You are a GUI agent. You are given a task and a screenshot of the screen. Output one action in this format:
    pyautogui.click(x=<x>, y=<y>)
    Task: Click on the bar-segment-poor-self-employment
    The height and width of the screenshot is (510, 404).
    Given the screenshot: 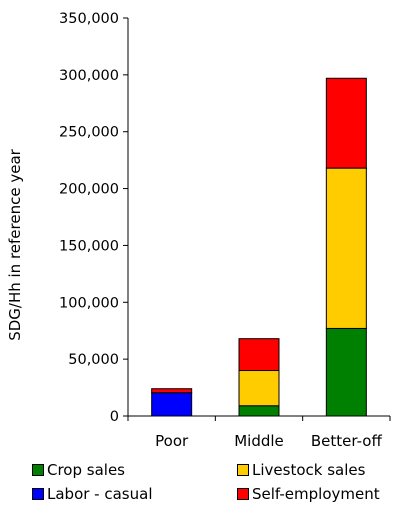 What is the action you would take?
    pyautogui.click(x=172, y=391)
    